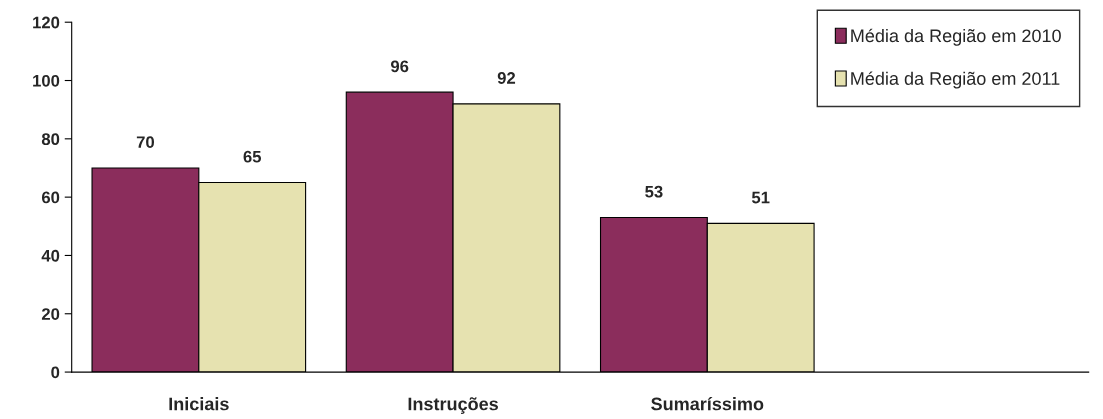 The width and height of the screenshot is (1103, 419). Describe the element at coordinates (50, 197) in the screenshot. I see `y-tick-label: 60` at that location.